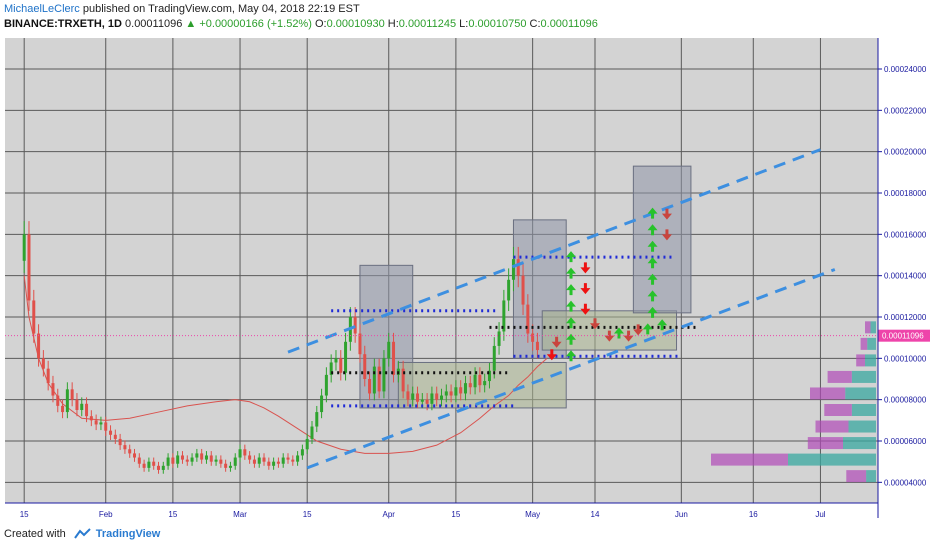 The image size is (932, 550). I want to click on analysis-box, so click(609, 330).